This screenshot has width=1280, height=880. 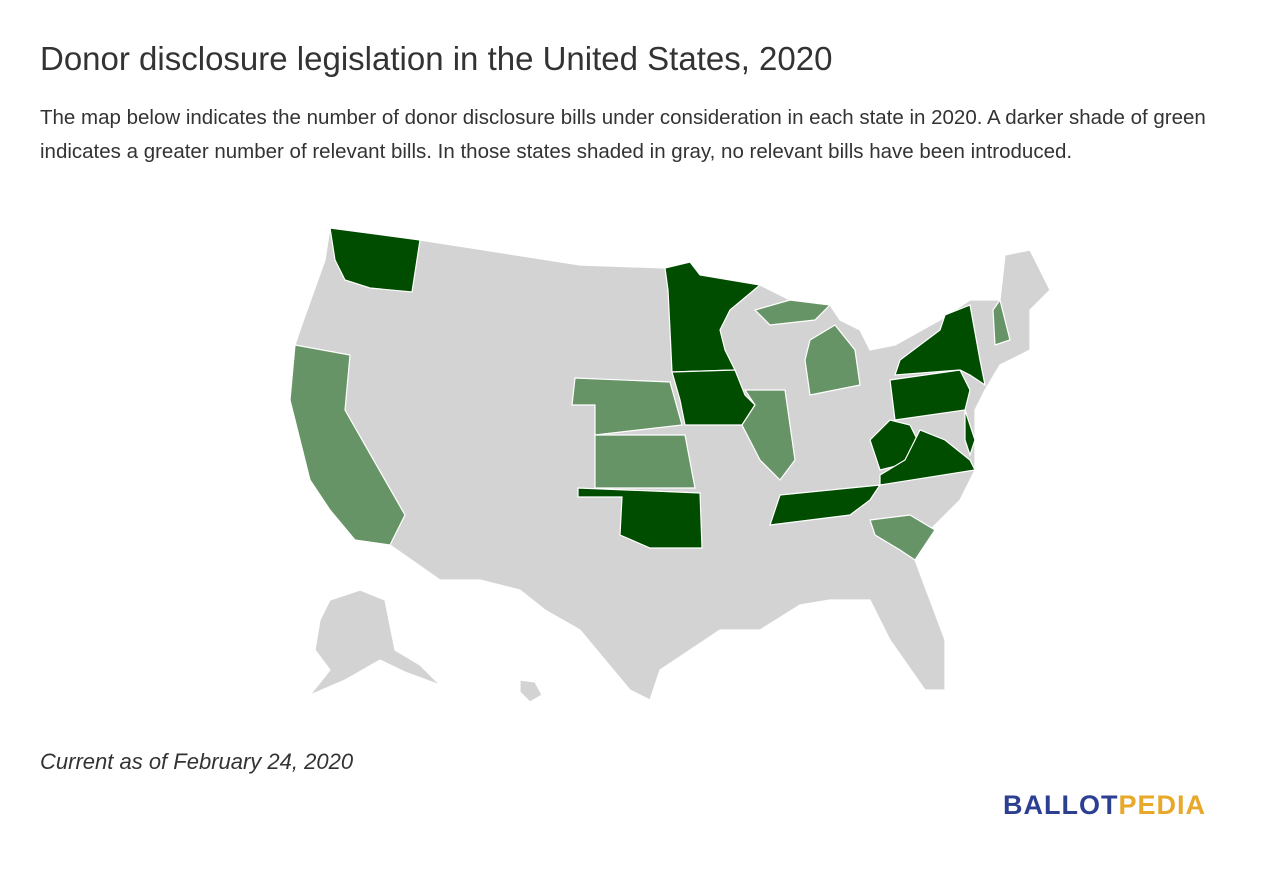 I want to click on hawaii, so click(x=531, y=691).